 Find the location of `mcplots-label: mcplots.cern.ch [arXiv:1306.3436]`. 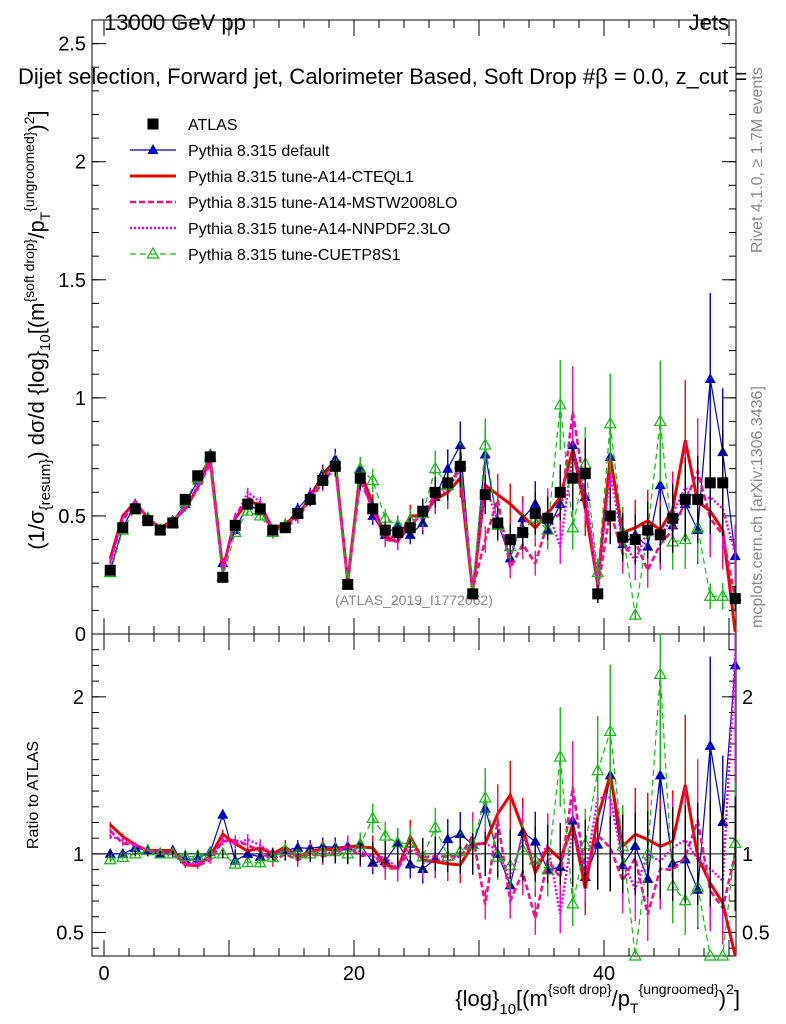

mcplots-label: mcplots.cern.ch [arXiv:1306.3436] is located at coordinates (757, 507).